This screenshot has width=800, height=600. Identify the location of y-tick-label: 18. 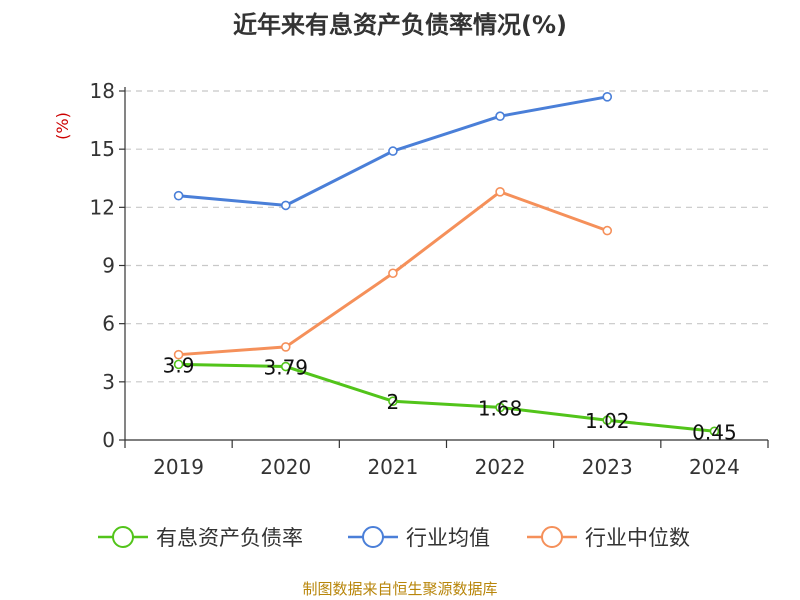
(102, 91).